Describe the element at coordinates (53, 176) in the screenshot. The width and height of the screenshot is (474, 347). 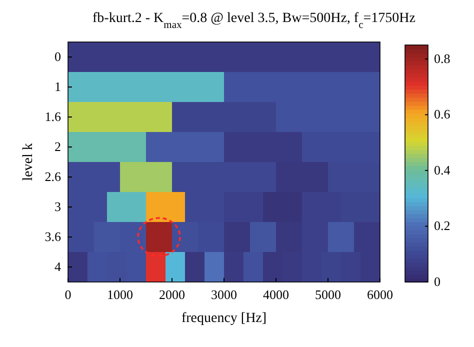
I see `y-tick-label: 2.6` at that location.